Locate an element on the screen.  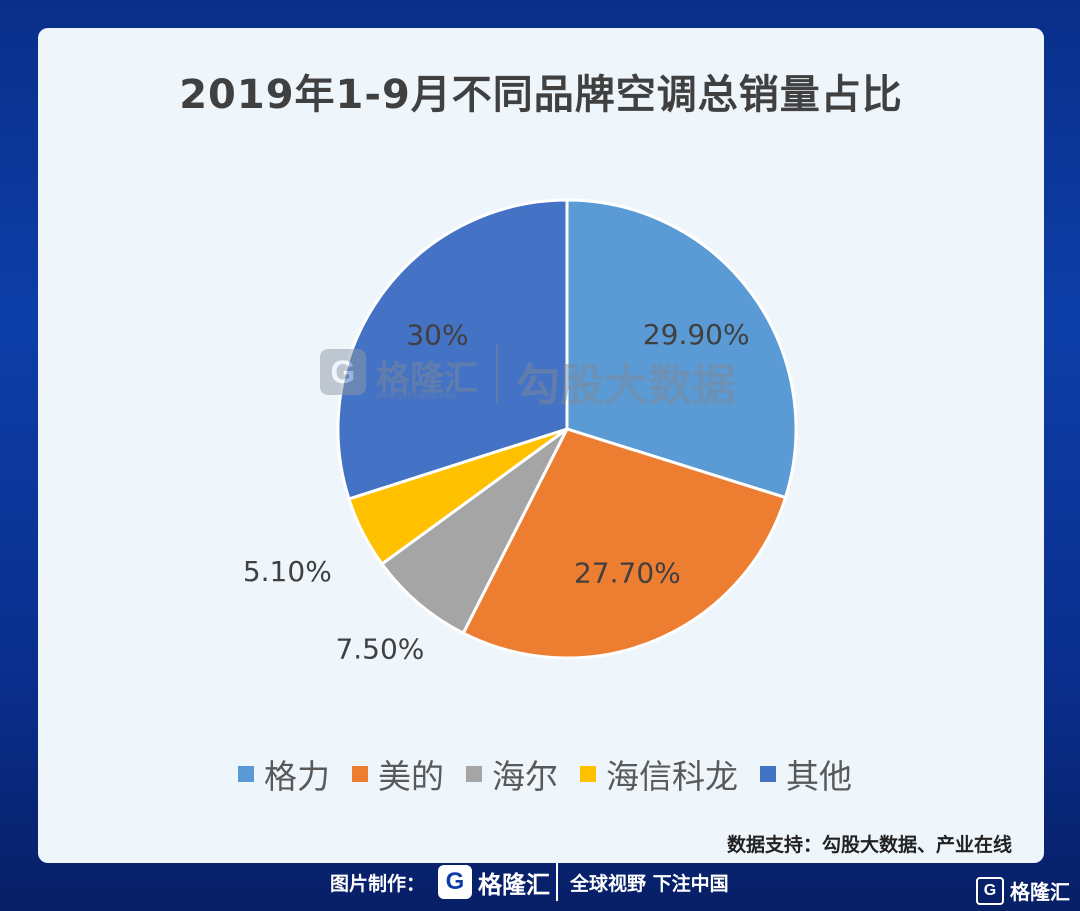
footer-made-by: 图片制作： is located at coordinates (378, 884).